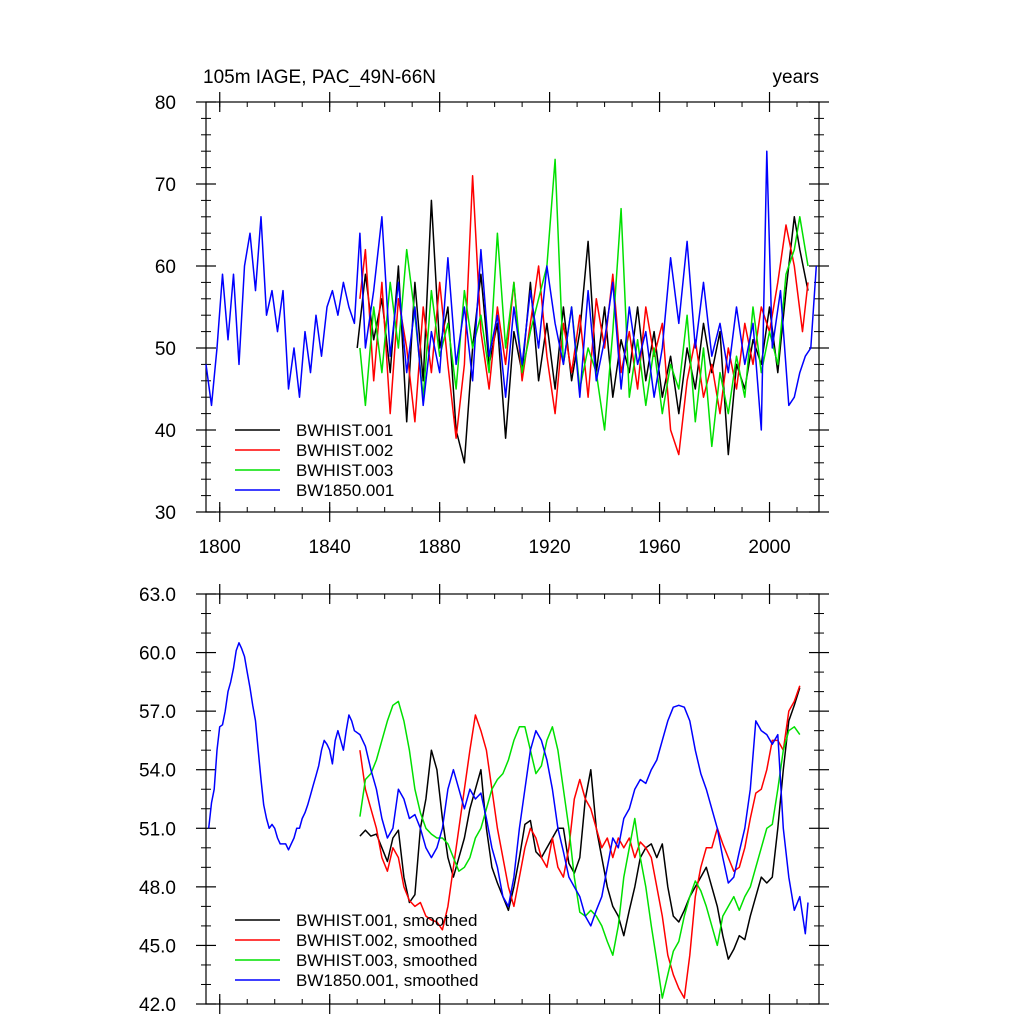  What do you see at coordinates (319, 77) in the screenshot?
I see `chart-title: 105m IAGE, PAC_49N-66N` at bounding box center [319, 77].